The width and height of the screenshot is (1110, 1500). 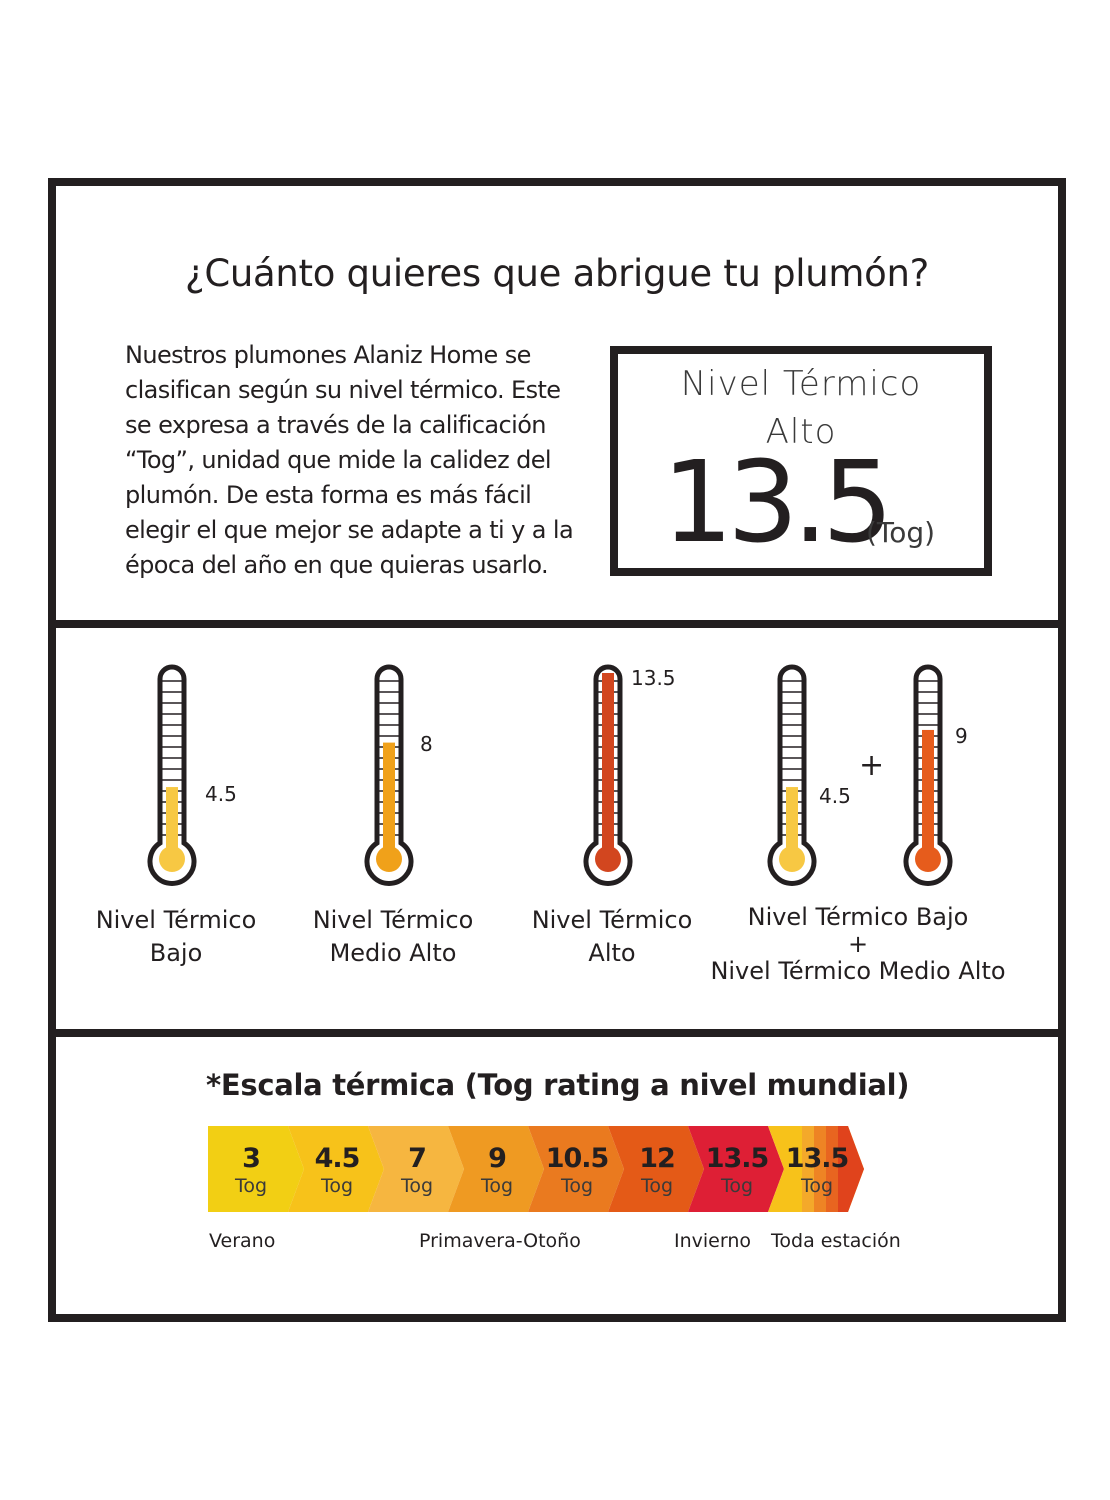 I want to click on intro-line: clasifican según su nivel térmico. Este, so click(x=343, y=390).